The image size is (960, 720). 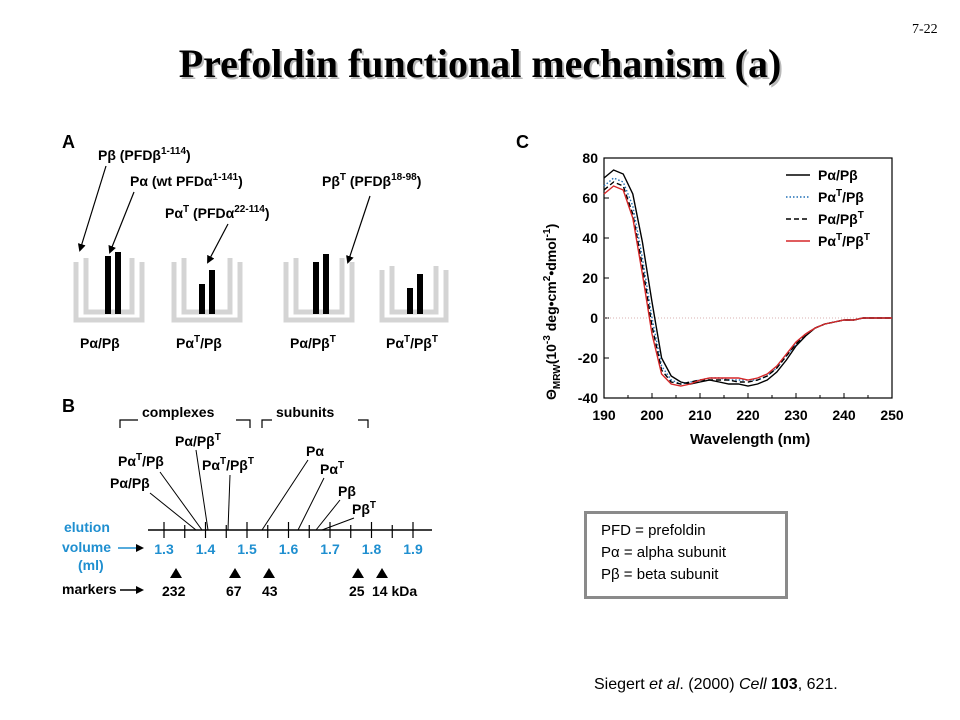 What do you see at coordinates (414, 294) in the screenshot?
I see `complex-pat-pbt-diagram` at bounding box center [414, 294].